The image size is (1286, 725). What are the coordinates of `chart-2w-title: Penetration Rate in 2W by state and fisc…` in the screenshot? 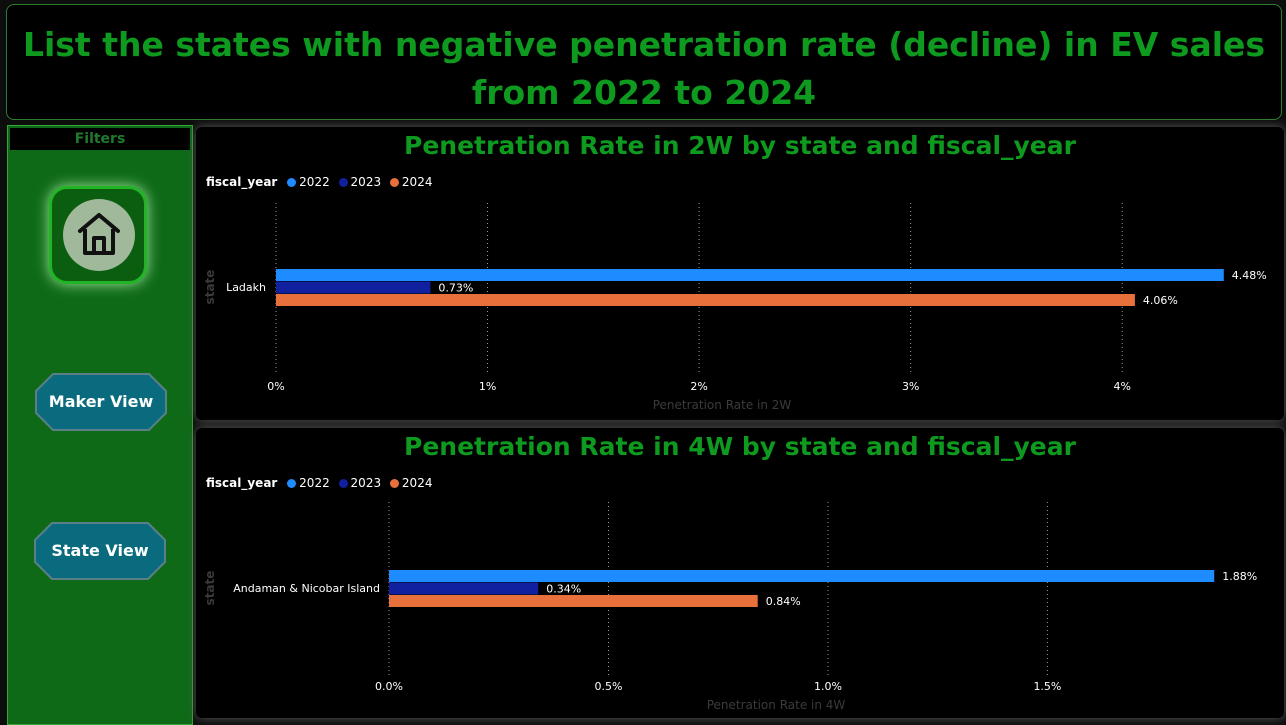 It's located at (740, 145).